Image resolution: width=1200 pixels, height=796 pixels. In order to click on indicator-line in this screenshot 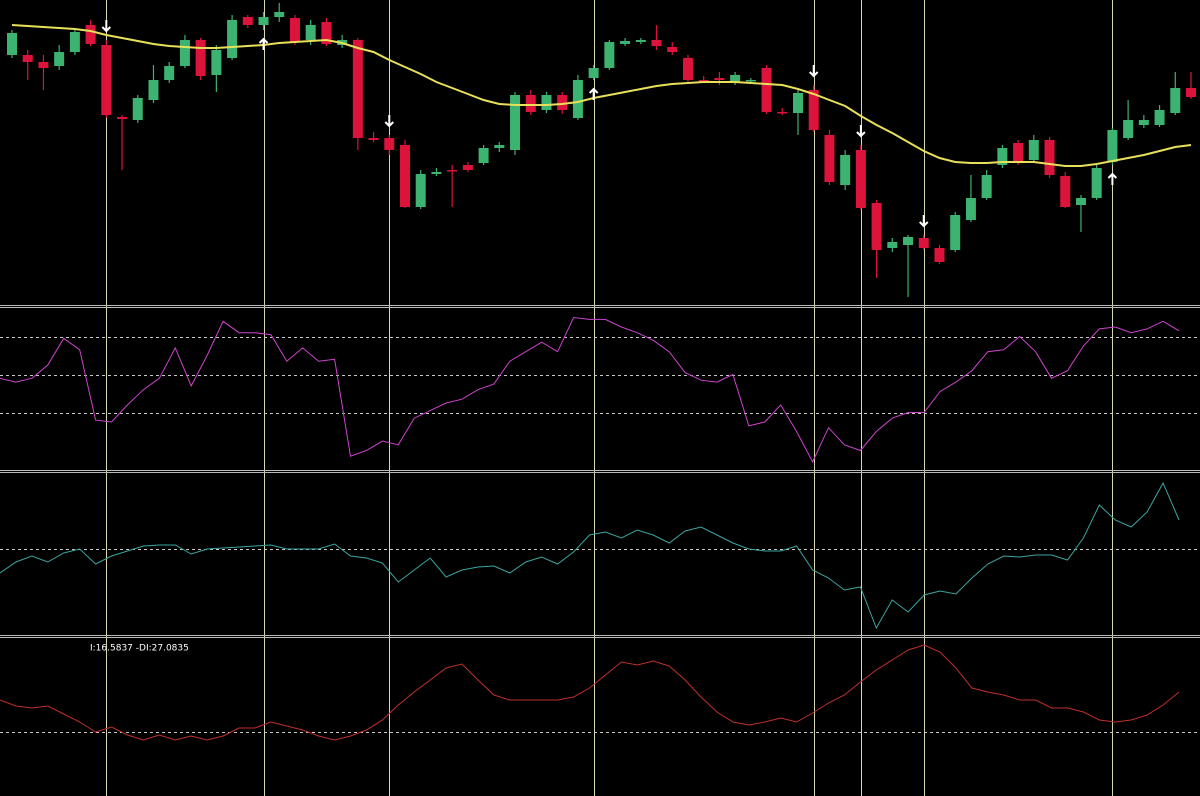, I will do `click(590, 692)`.